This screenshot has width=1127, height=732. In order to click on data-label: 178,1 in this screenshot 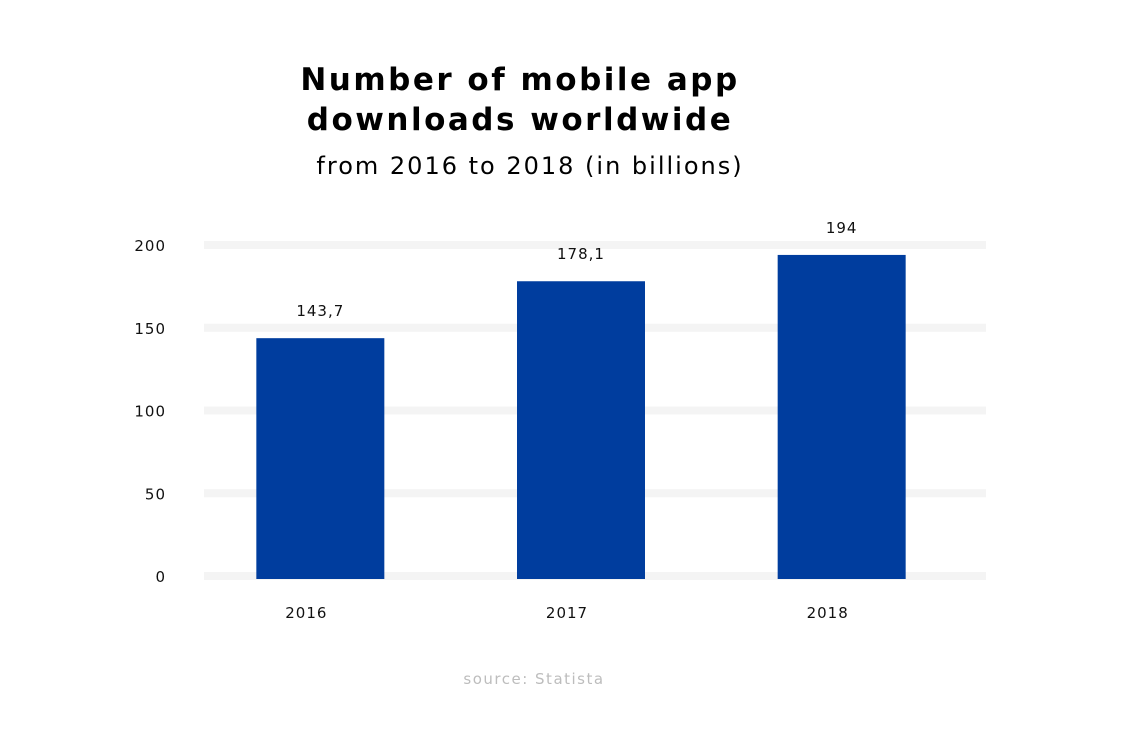, I will do `click(581, 254)`.